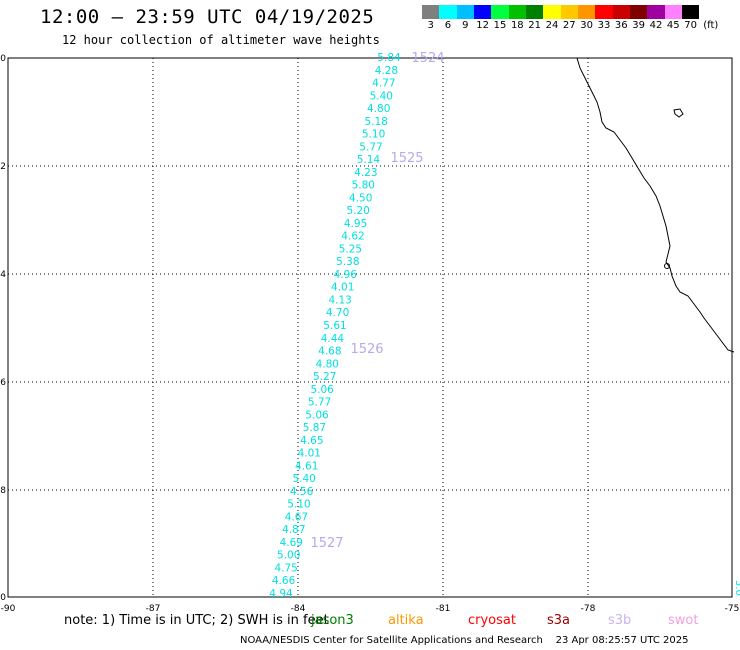 Image resolution: width=740 pixels, height=650 pixels. Describe the element at coordinates (298, 609) in the screenshot. I see `longitude-label: -84` at that location.